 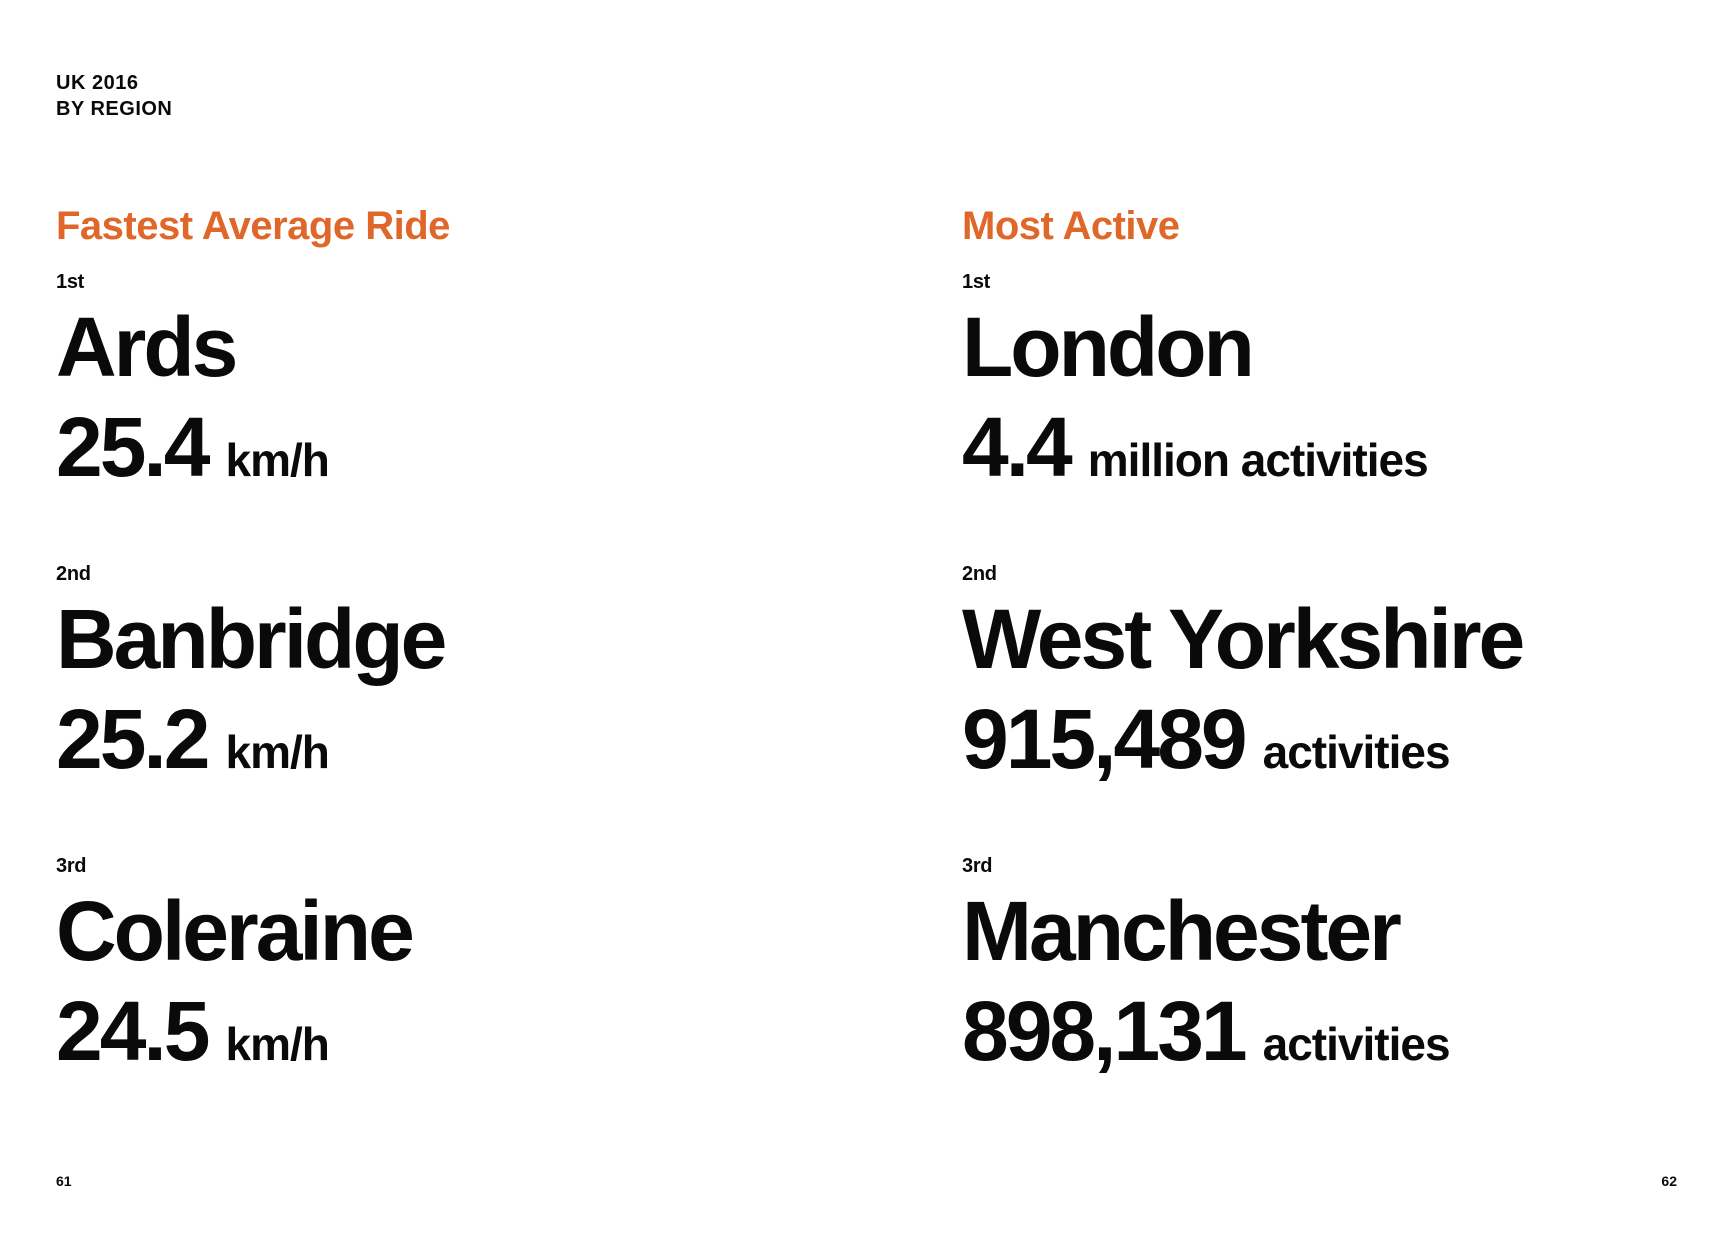 I want to click on report-header: UK 2016 BY REGION, so click(x=114, y=96).